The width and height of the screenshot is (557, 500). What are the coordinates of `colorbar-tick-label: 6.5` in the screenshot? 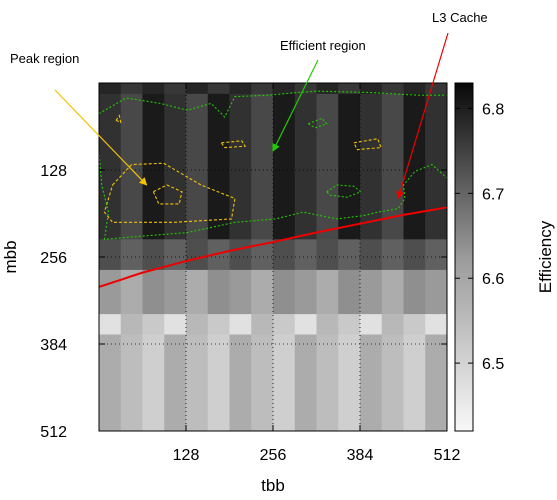 It's located at (493, 364).